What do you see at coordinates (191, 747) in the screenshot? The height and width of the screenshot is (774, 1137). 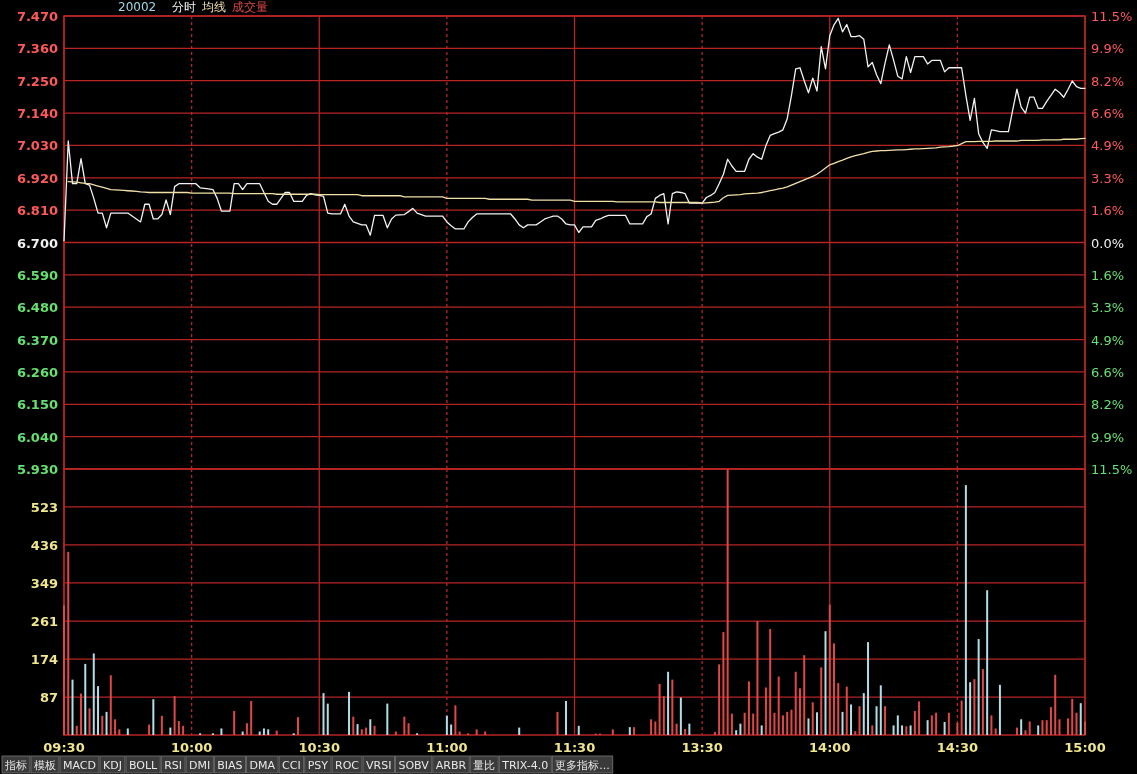 I see `x-tick-label: 10:00` at bounding box center [191, 747].